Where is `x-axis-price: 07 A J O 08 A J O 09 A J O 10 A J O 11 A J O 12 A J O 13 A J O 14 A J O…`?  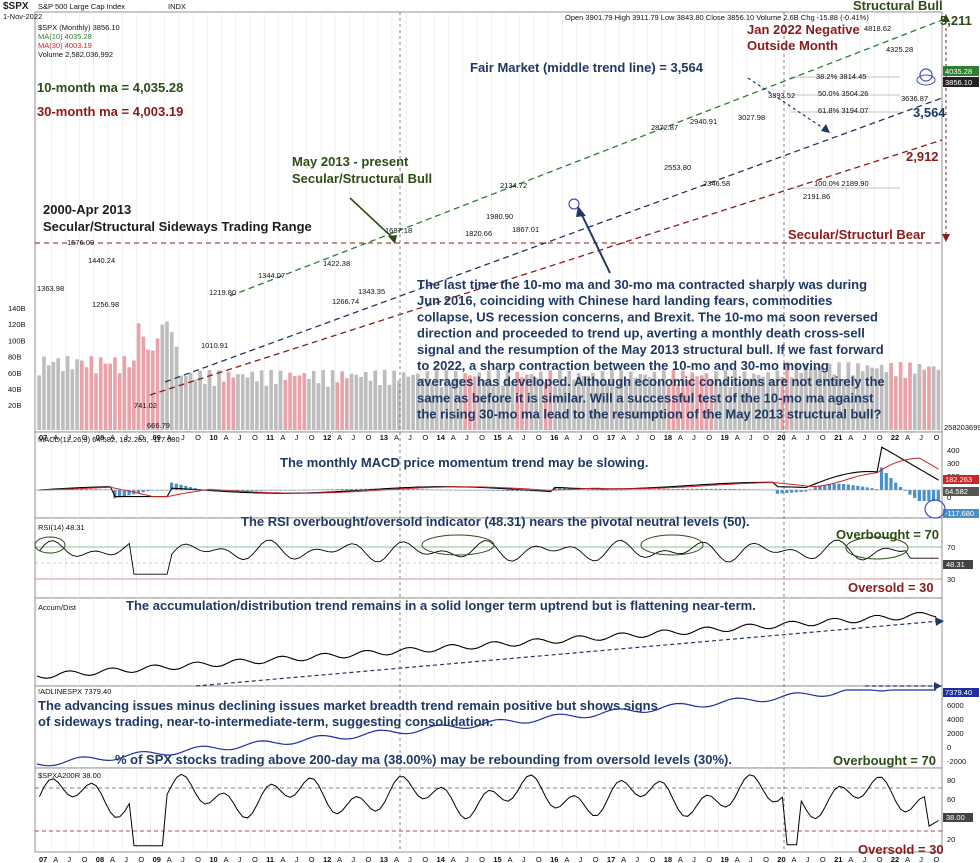 x-axis-price: 07 A J O 08 A J O 09 A J O 10 A J O 11 A J O 12 A J O 13 A J O 14 A J O… is located at coordinates (489, 437).